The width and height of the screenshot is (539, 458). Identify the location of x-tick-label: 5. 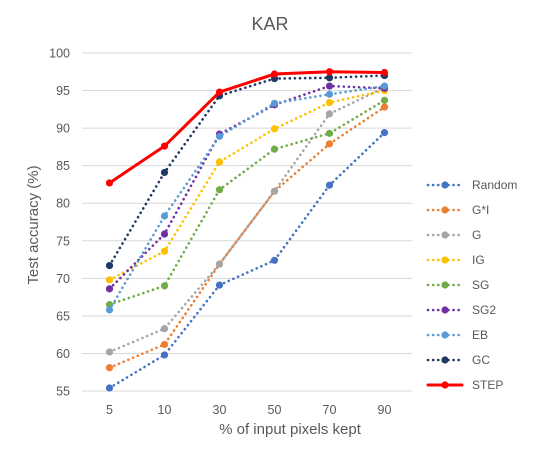
(109, 410).